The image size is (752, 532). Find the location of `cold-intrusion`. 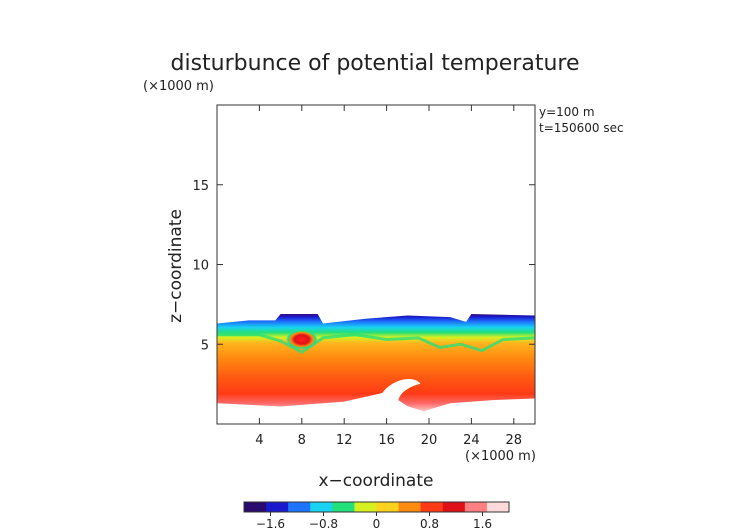

cold-intrusion is located at coordinates (399, 399).